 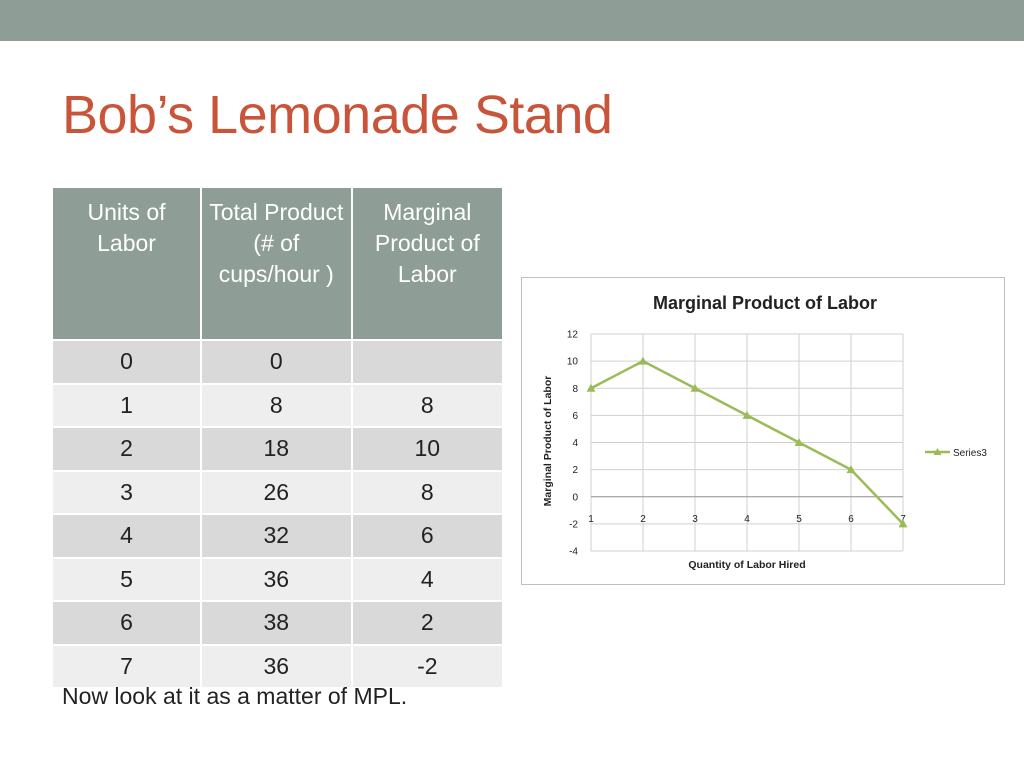 What do you see at coordinates (851, 519) in the screenshot?
I see `x-tick-label: 6` at bounding box center [851, 519].